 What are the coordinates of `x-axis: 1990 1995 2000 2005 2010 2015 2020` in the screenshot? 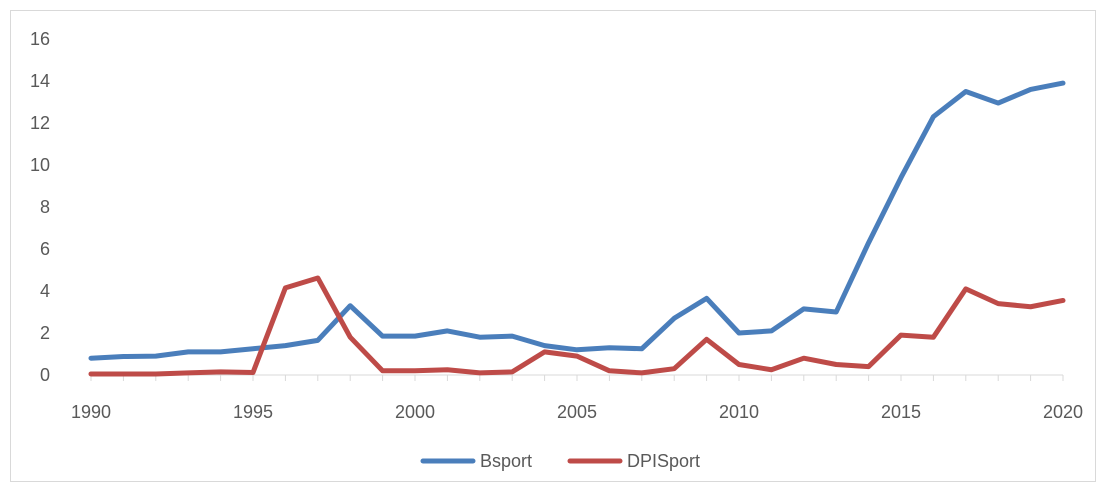 It's located at (577, 398).